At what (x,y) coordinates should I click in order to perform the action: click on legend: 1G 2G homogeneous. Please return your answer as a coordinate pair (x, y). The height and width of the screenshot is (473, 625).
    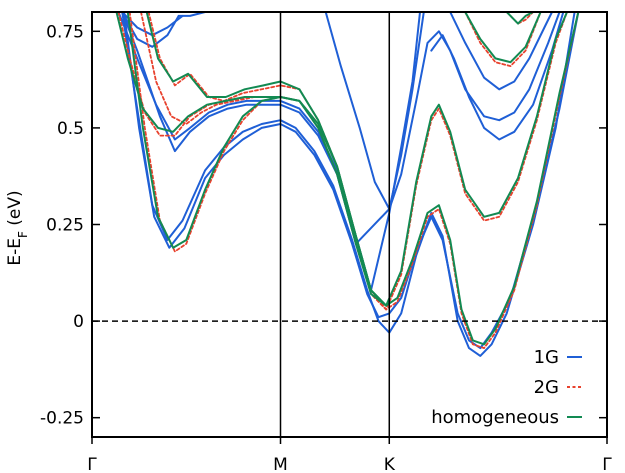
    Looking at the image, I should click on (506, 387).